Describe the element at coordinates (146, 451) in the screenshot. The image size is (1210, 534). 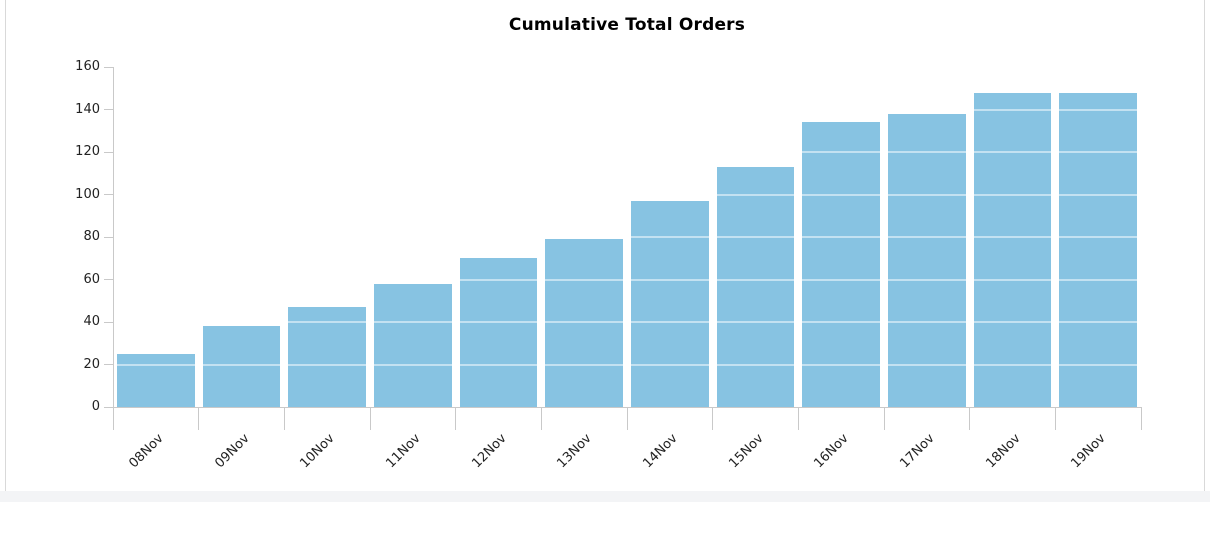
I see `x-axis-label: 08Nov` at that location.